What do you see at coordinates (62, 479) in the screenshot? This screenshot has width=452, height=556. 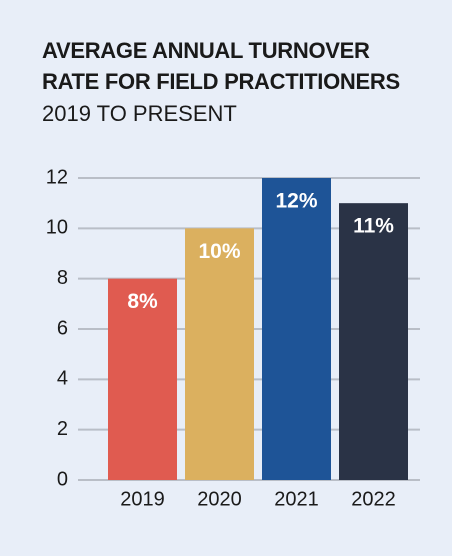 I see `y-tick-label: 0` at bounding box center [62, 479].